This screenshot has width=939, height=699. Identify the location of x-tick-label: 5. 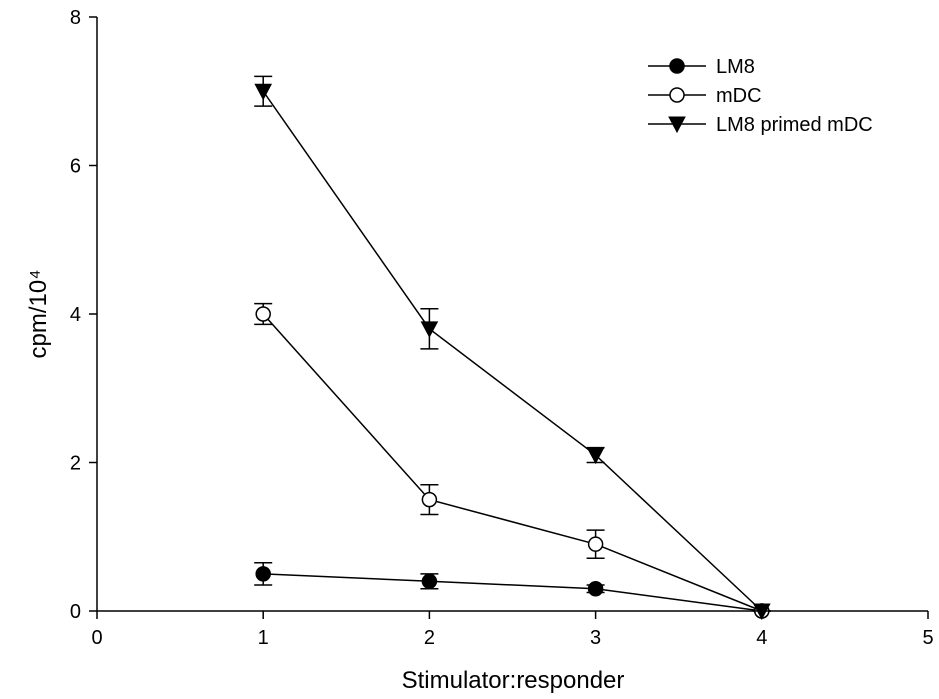
(927, 638).